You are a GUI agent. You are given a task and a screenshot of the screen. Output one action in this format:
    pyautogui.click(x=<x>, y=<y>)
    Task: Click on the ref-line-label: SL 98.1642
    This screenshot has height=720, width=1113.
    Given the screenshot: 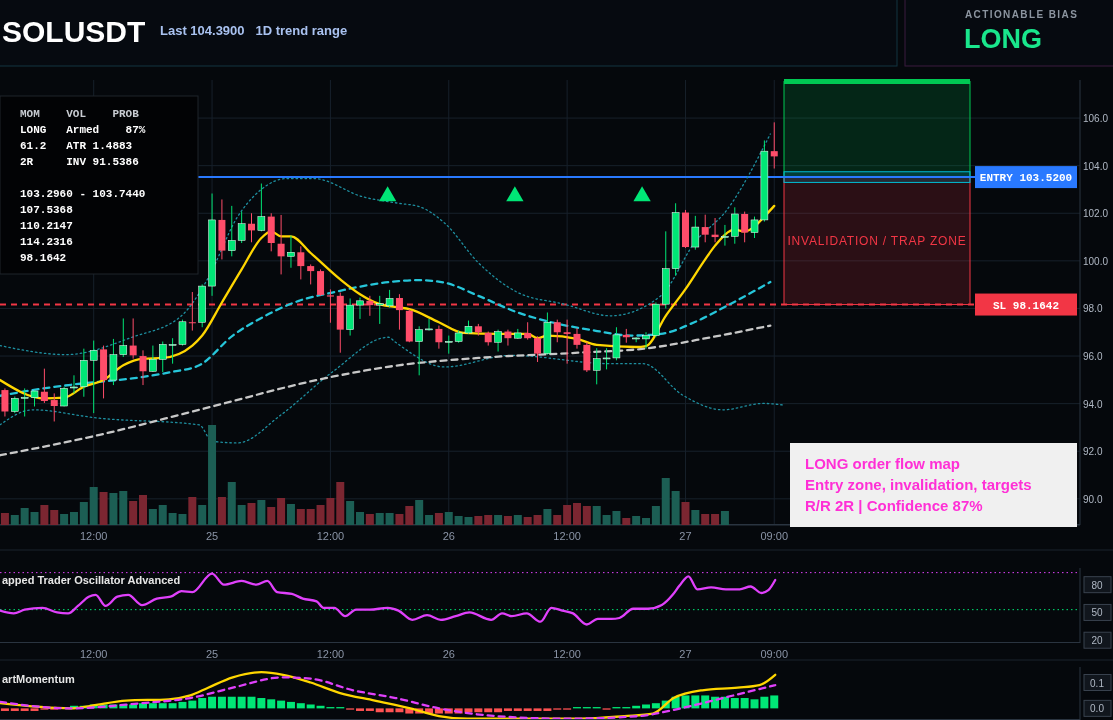 What is the action you would take?
    pyautogui.click(x=1026, y=305)
    